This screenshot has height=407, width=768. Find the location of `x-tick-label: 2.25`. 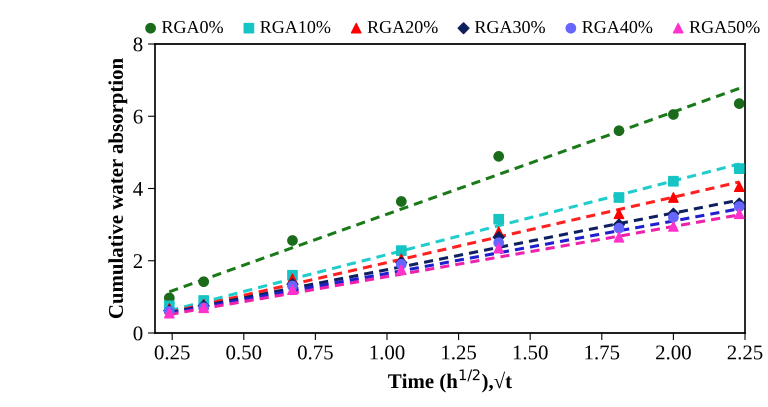

x-tick-label: 2.25 is located at coordinates (745, 352).